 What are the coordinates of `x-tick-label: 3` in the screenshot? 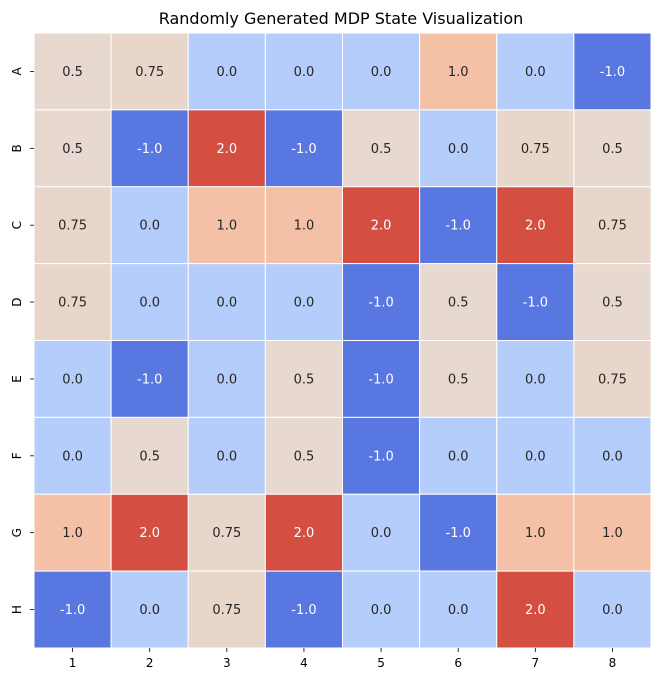 It's located at (227, 663).